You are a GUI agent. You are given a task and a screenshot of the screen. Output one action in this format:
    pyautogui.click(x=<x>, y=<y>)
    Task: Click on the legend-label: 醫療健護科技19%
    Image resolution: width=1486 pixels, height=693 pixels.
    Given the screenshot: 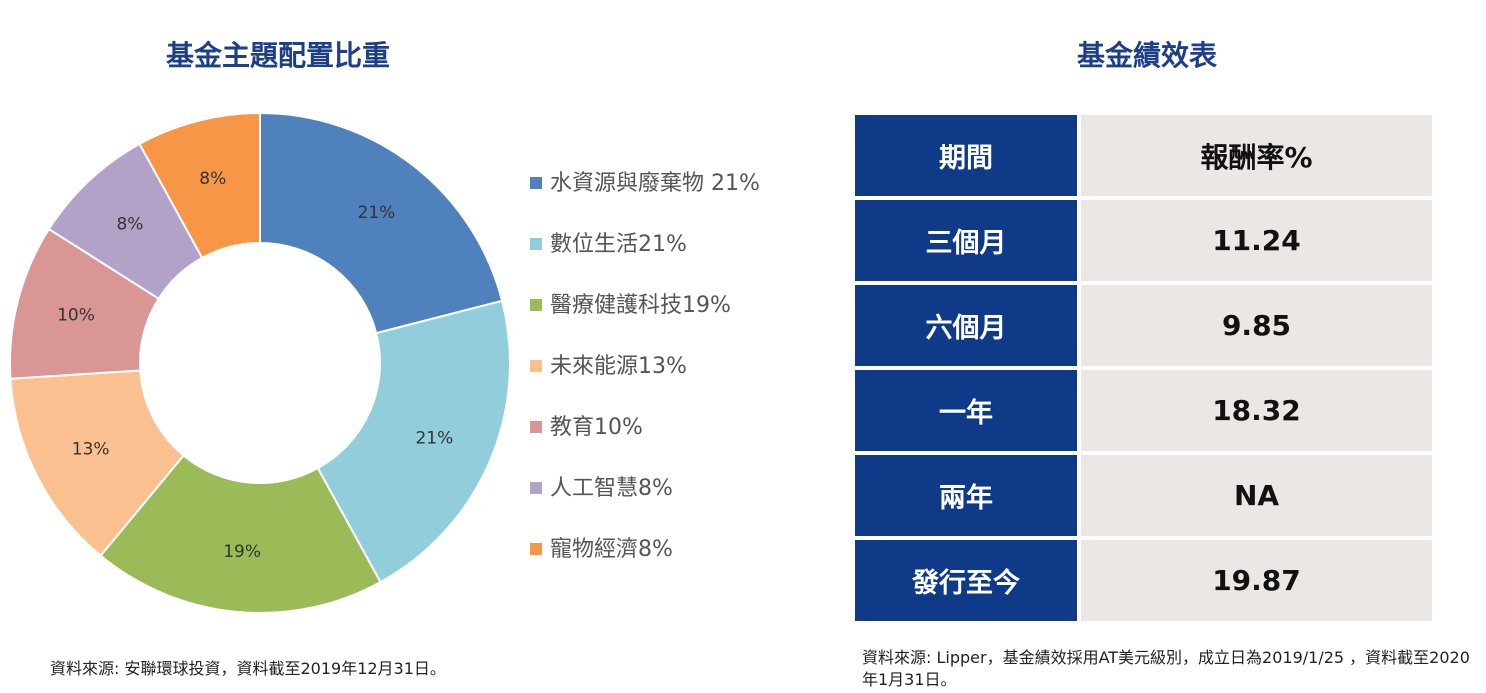 What is the action you would take?
    pyautogui.click(x=640, y=305)
    